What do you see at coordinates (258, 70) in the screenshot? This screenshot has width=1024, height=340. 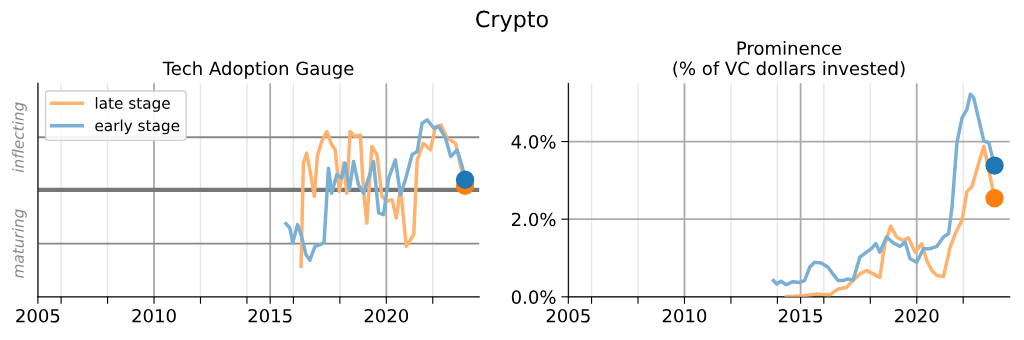 I see `chart-title: Tech Adoption Gauge` at bounding box center [258, 70].